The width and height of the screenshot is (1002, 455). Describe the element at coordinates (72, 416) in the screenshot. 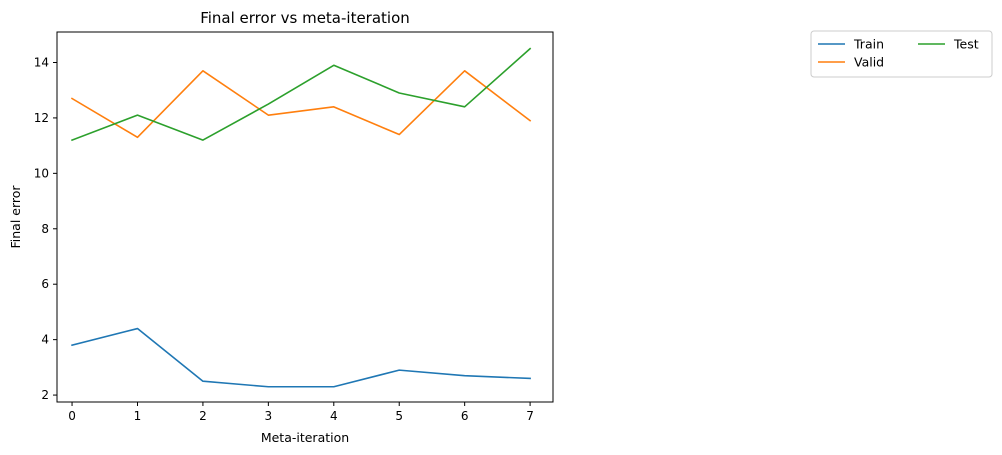

I see `x-tick-label: 0` at that location.